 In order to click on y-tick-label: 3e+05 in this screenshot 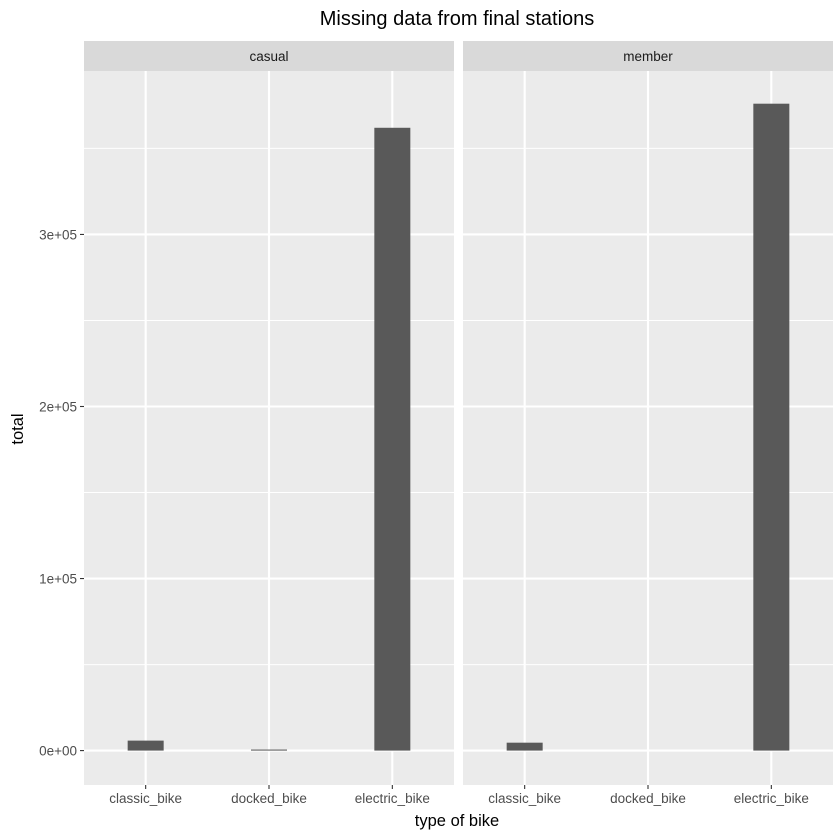, I will do `click(58, 234)`.